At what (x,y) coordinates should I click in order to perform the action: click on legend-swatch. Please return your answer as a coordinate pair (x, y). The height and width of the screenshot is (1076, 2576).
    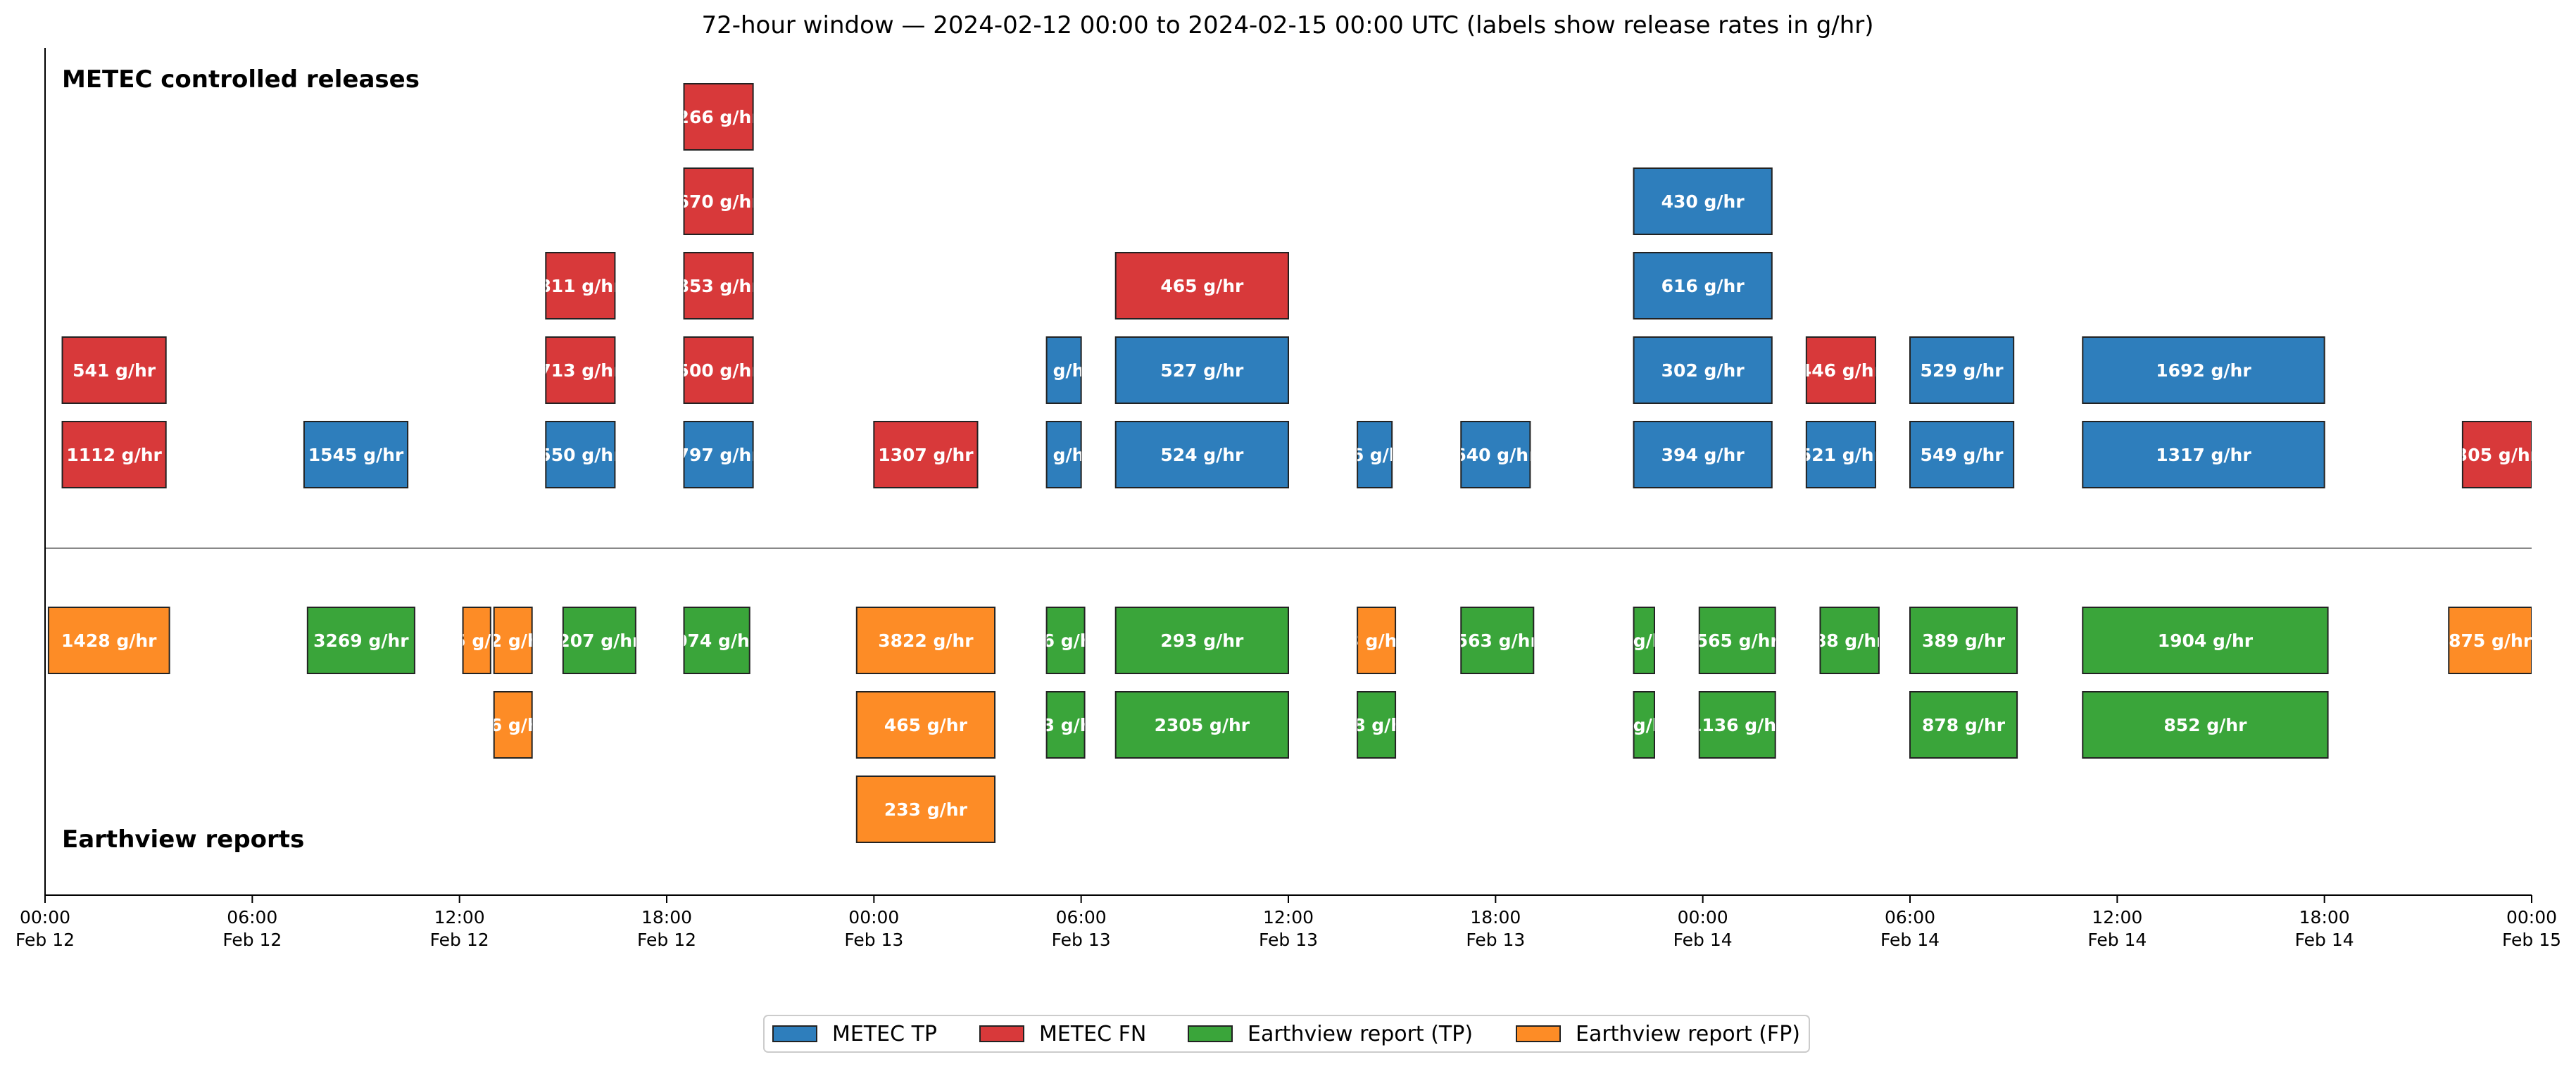
    Looking at the image, I should click on (1539, 1033).